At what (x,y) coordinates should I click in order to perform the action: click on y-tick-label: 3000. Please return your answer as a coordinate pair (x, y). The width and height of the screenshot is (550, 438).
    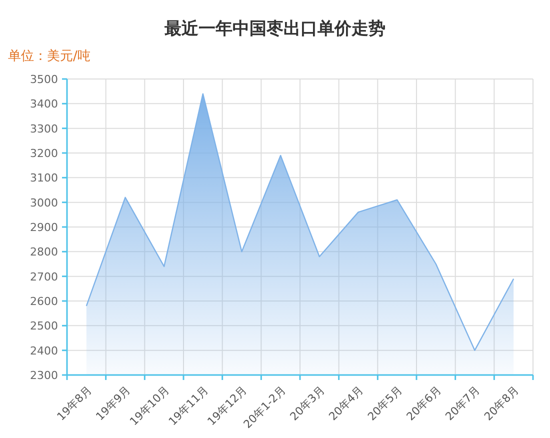
    Looking at the image, I should click on (44, 203).